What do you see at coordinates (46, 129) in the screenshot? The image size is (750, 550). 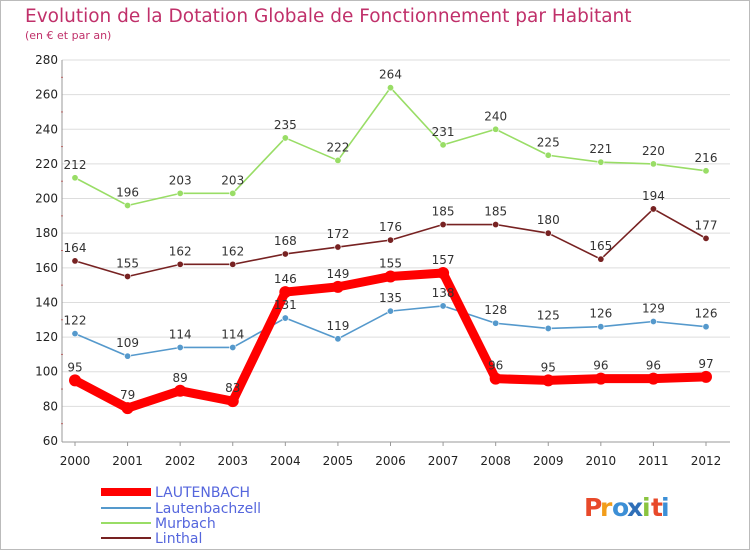 I see `y-tick-label: 240` at bounding box center [46, 129].